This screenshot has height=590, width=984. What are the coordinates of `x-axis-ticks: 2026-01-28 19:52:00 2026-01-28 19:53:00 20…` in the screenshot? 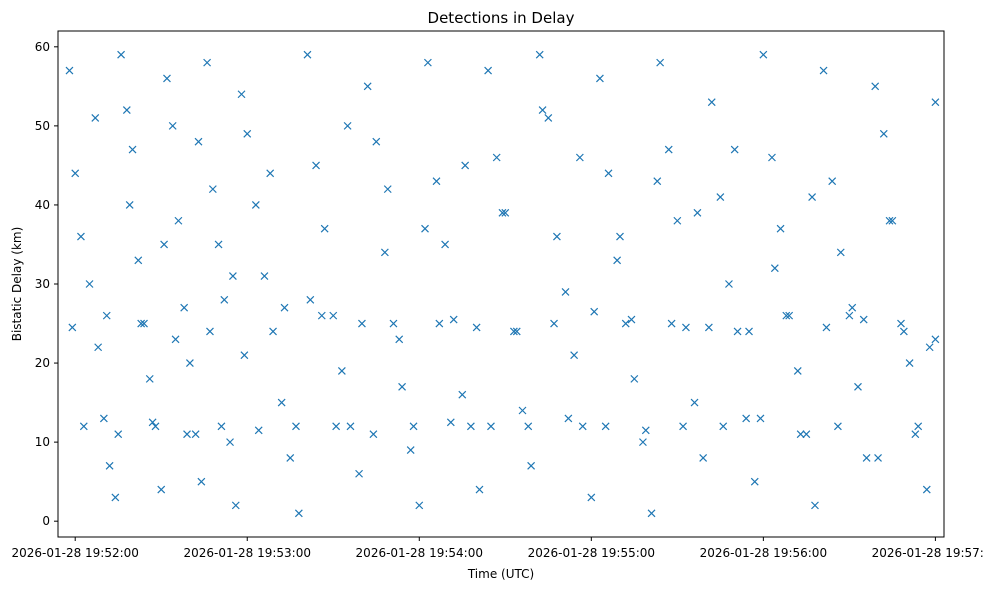 It's located at (497, 548).